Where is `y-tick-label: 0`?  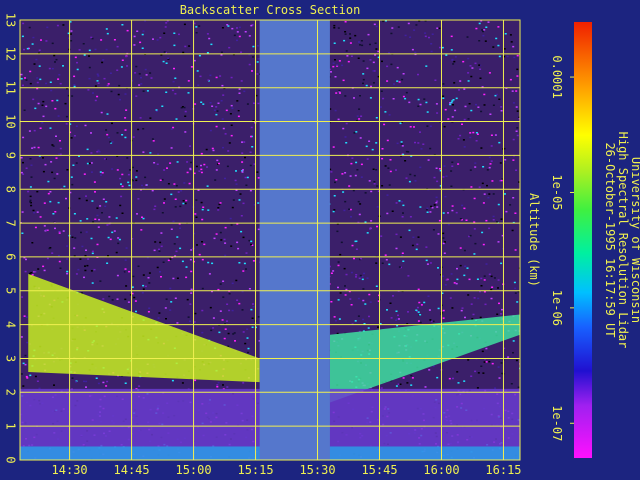
y-tick-label: 0 is located at coordinates (11, 459).